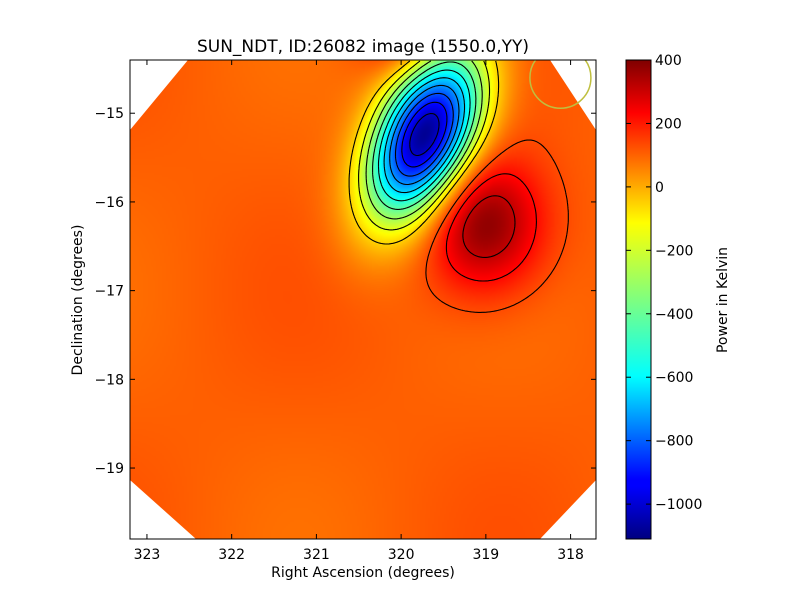 This screenshot has height=600, width=800. I want to click on beam-circle, so click(560, 84).